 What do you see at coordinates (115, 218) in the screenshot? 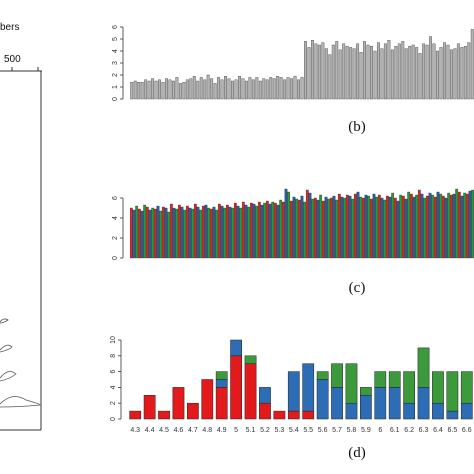
I see `chart-c-y-tick-label: 4` at bounding box center [115, 218].